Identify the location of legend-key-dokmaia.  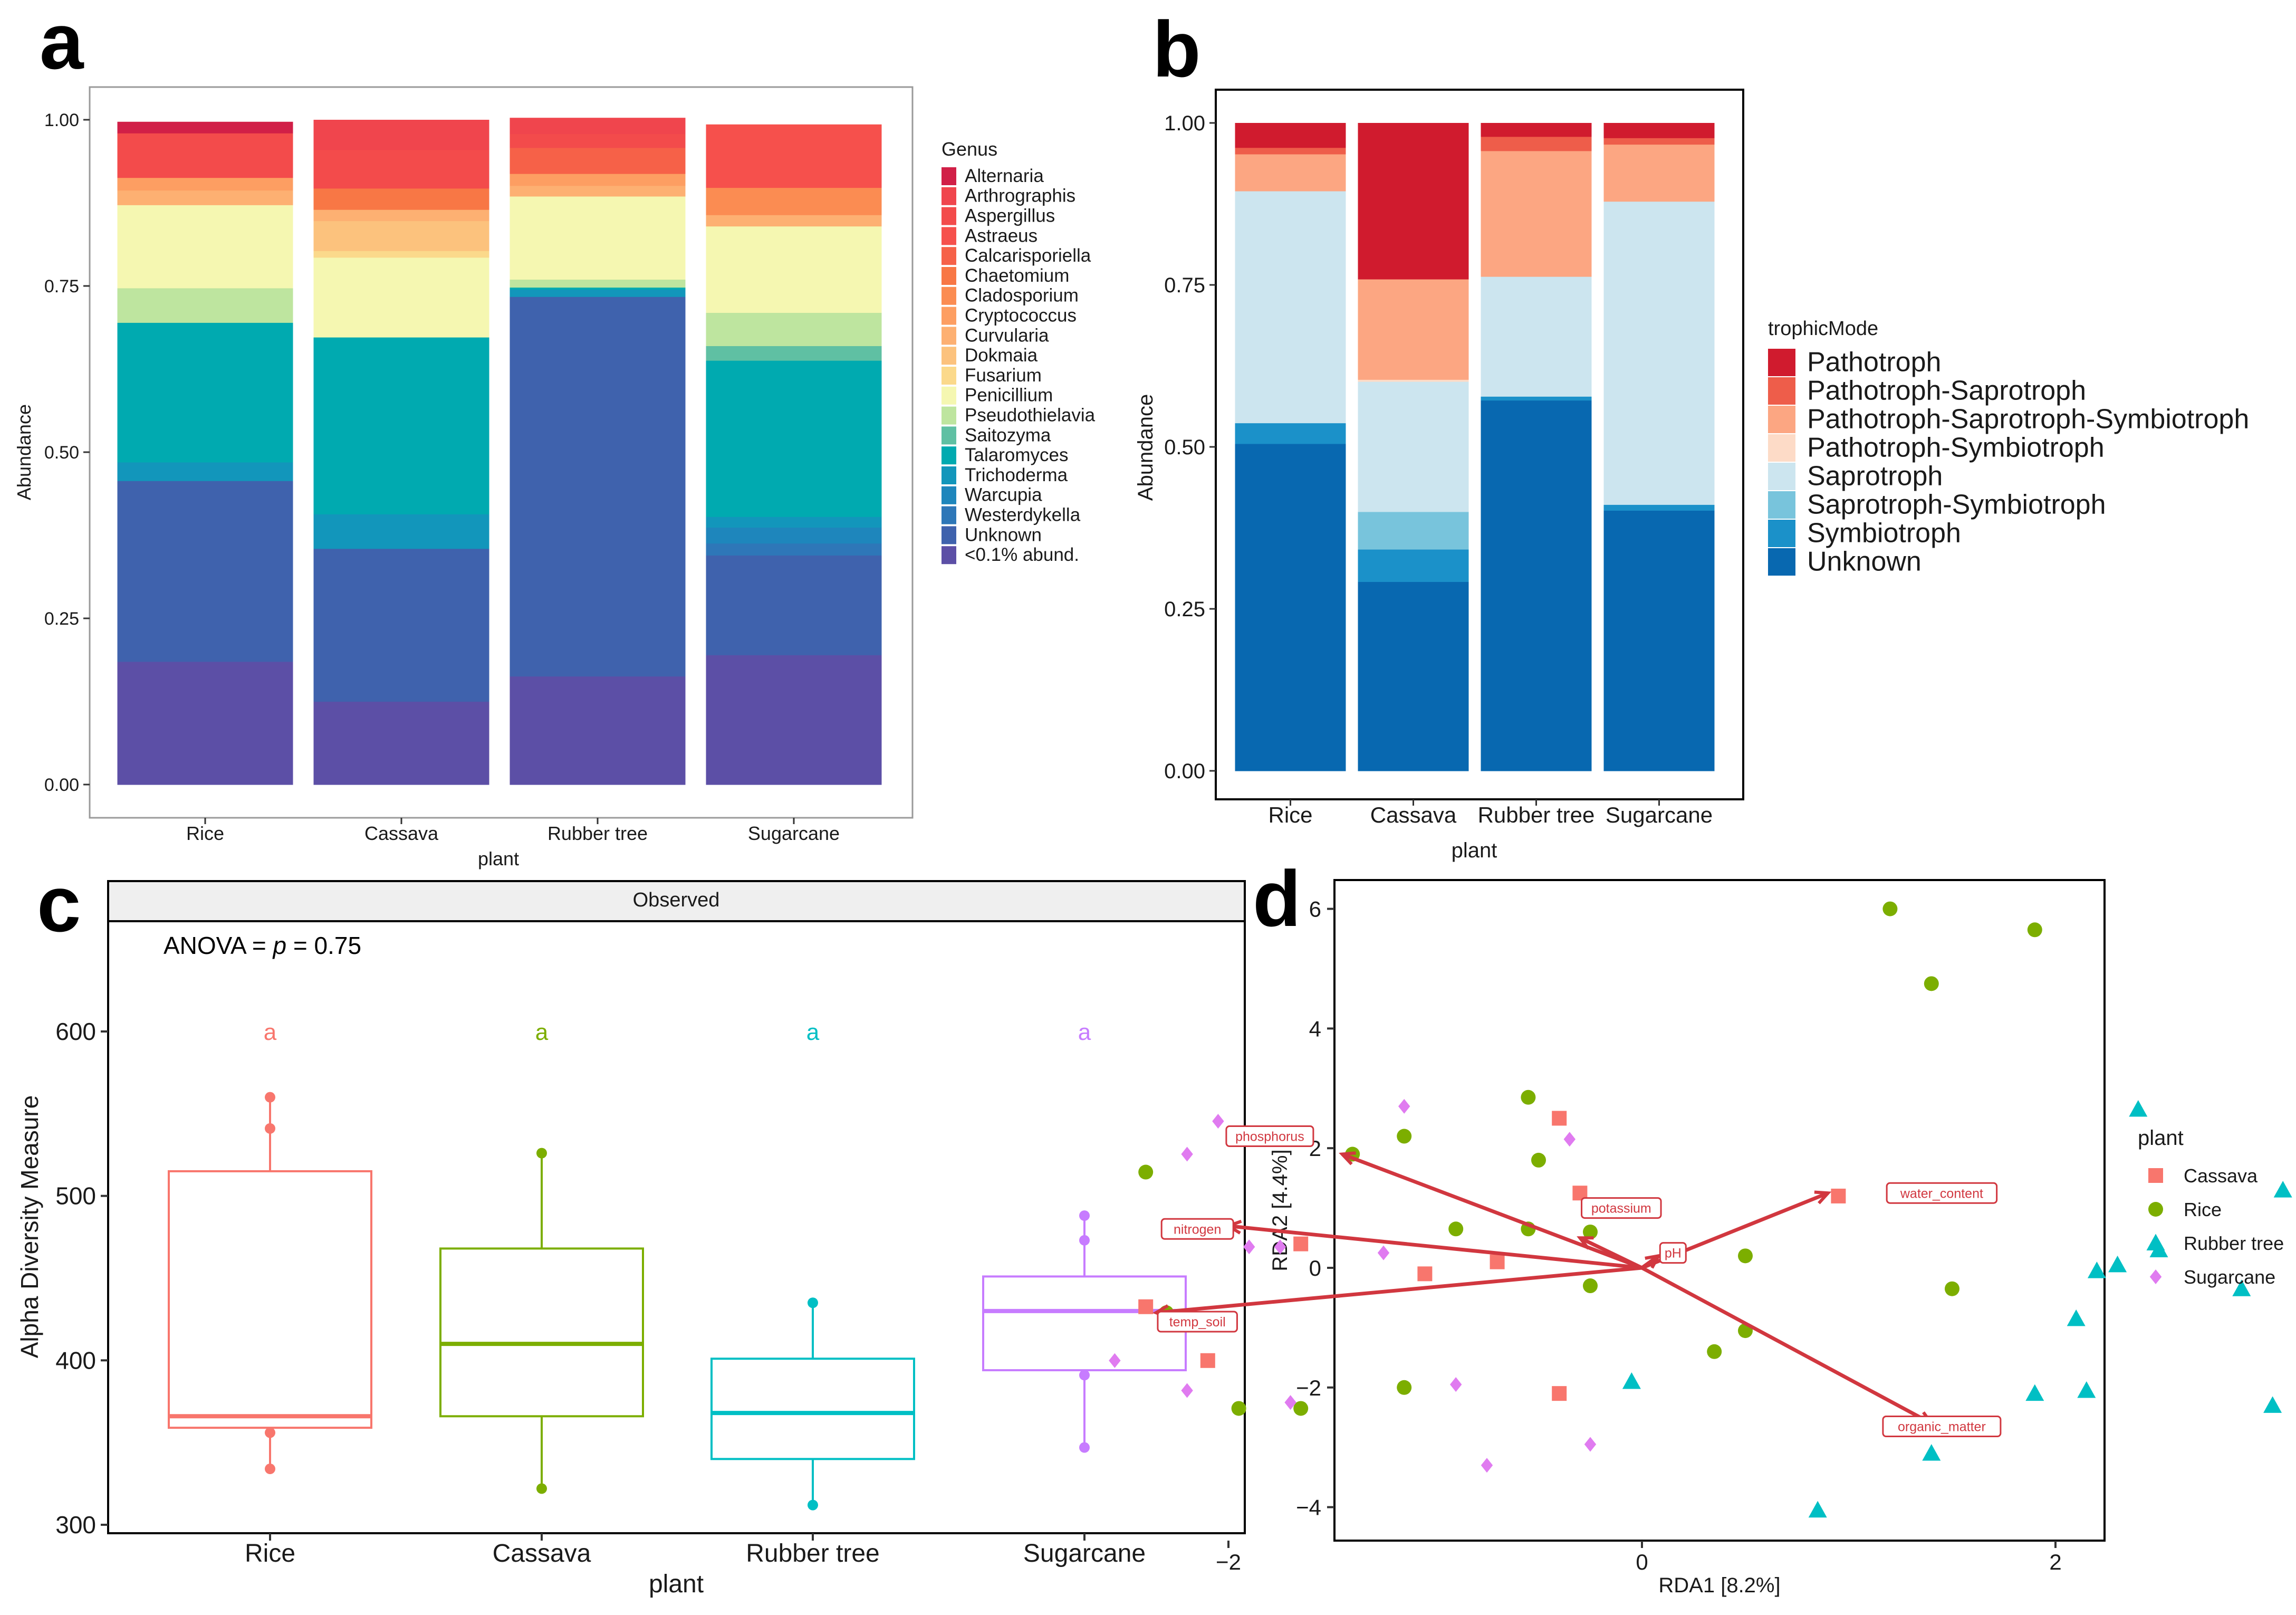
(949, 356).